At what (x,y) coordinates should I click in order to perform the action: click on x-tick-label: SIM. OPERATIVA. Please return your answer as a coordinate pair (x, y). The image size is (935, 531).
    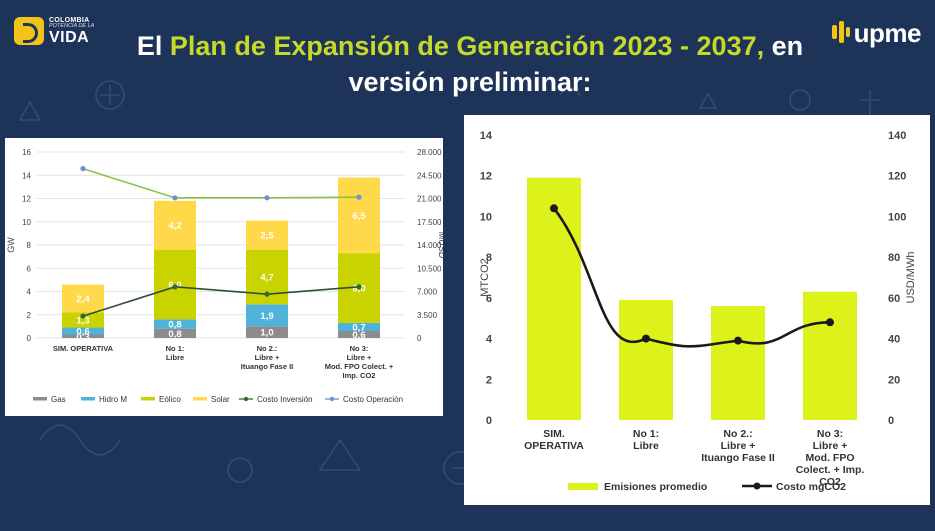
    Looking at the image, I should click on (554, 440).